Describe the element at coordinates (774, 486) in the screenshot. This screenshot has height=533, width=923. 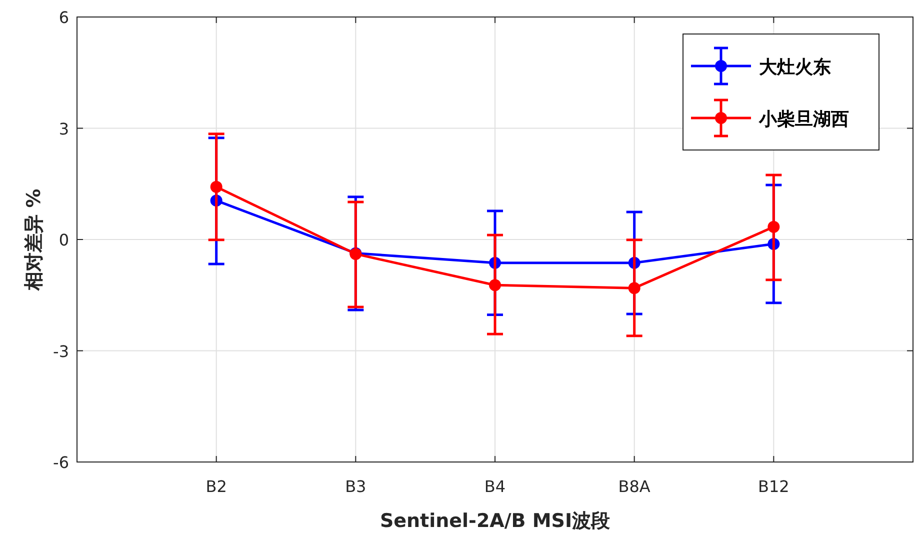
I see `x-tick-label: B12` at that location.